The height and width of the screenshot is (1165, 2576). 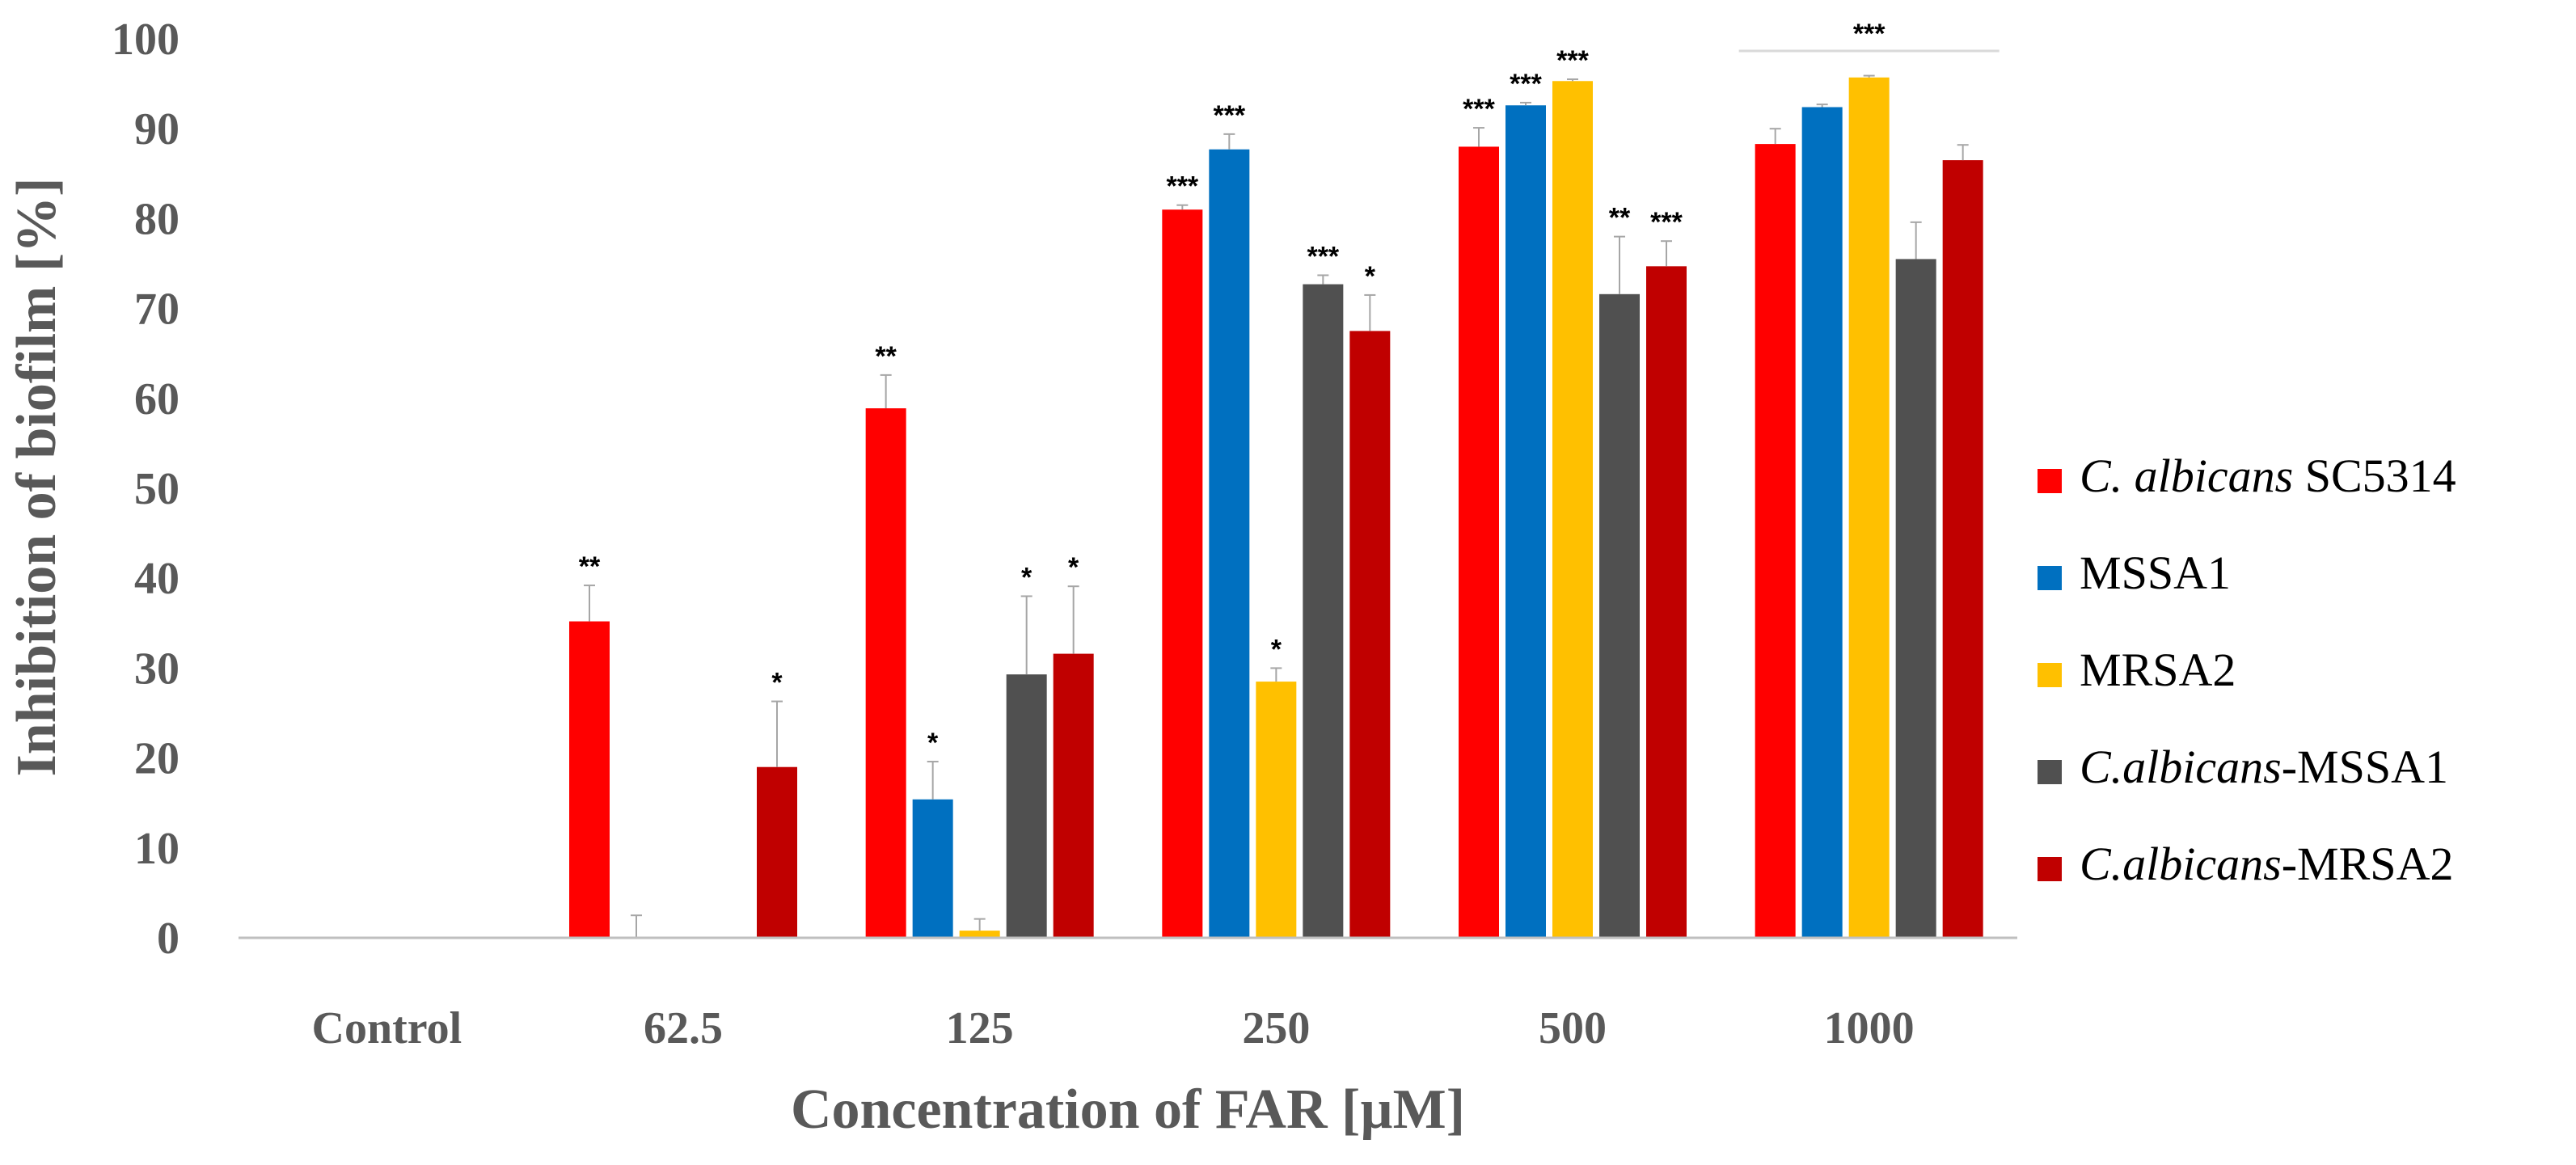 What do you see at coordinates (1113, 1028) in the screenshot?
I see `x-axis-tick-labels: Control 62.5 125 250 500 1000` at bounding box center [1113, 1028].